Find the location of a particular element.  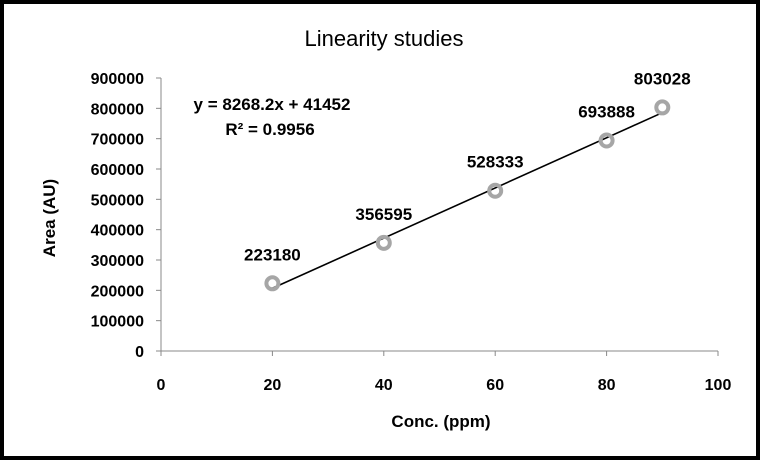

x-tick-label: 20 is located at coordinates (273, 385).